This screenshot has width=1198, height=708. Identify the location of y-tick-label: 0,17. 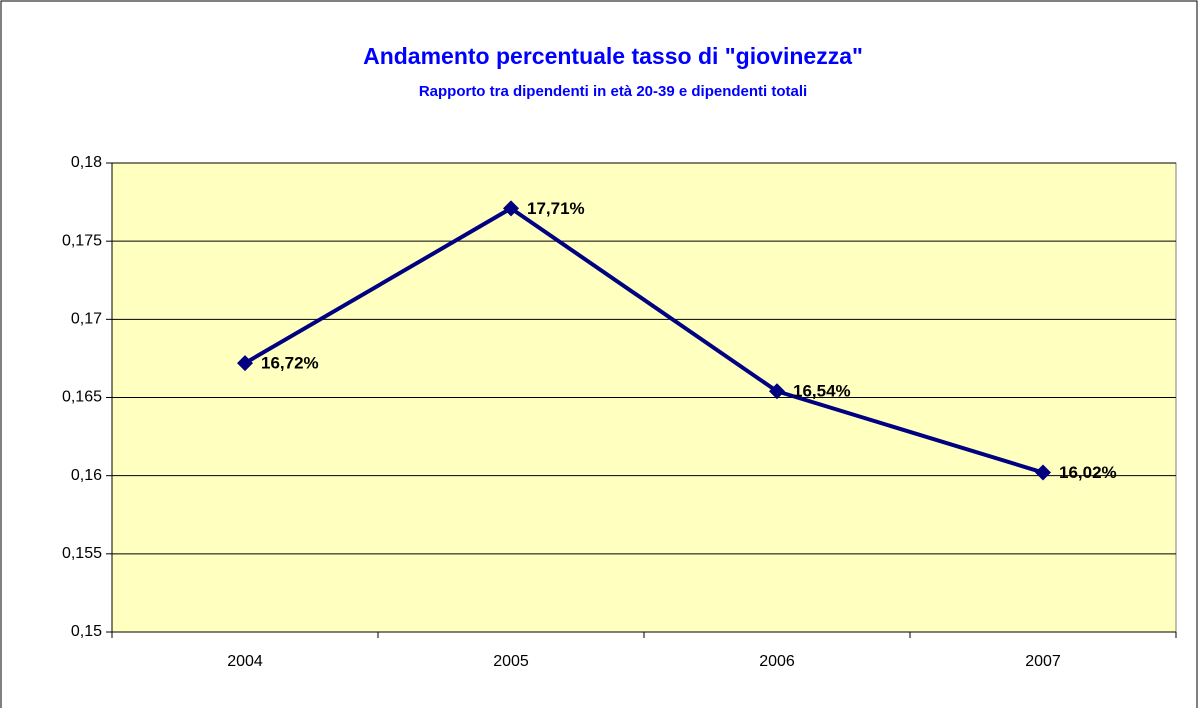
(86, 319).